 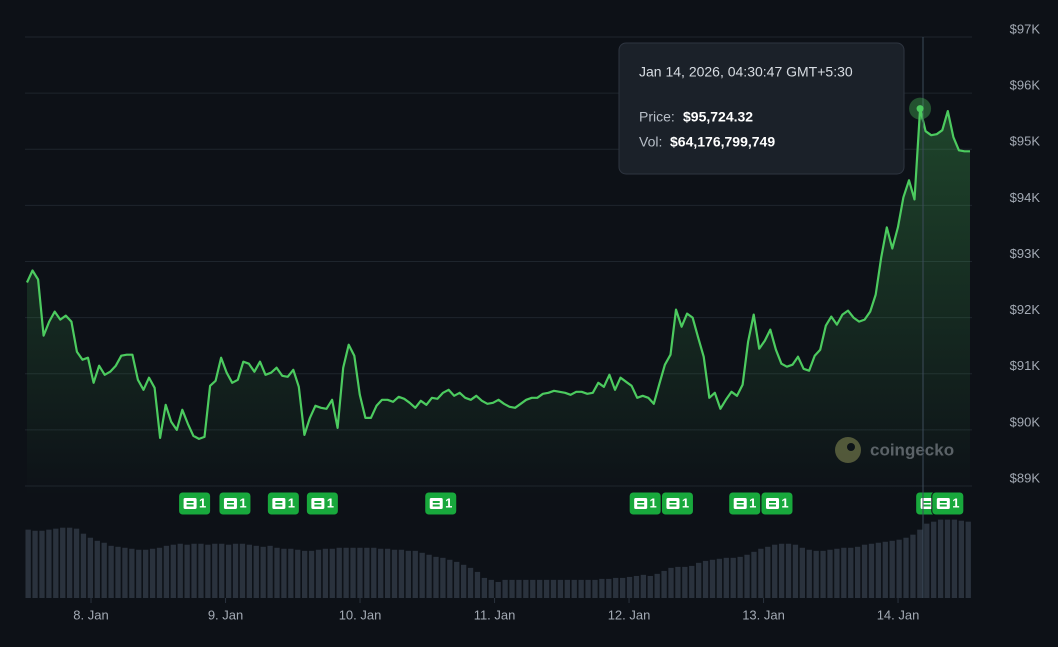 I want to click on watermark-text: coingecko, so click(x=912, y=449).